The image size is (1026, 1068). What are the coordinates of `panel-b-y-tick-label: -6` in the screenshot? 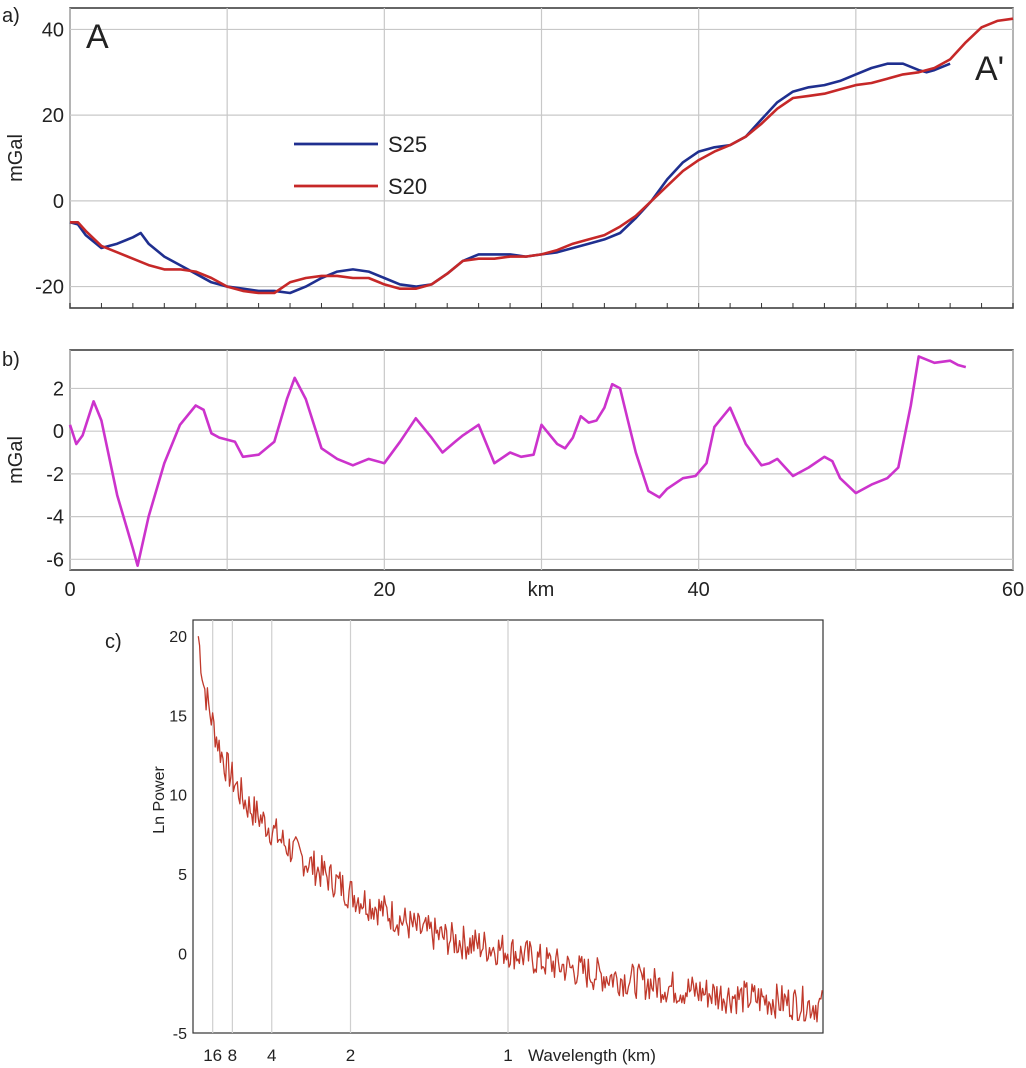 It's located at (55, 560).